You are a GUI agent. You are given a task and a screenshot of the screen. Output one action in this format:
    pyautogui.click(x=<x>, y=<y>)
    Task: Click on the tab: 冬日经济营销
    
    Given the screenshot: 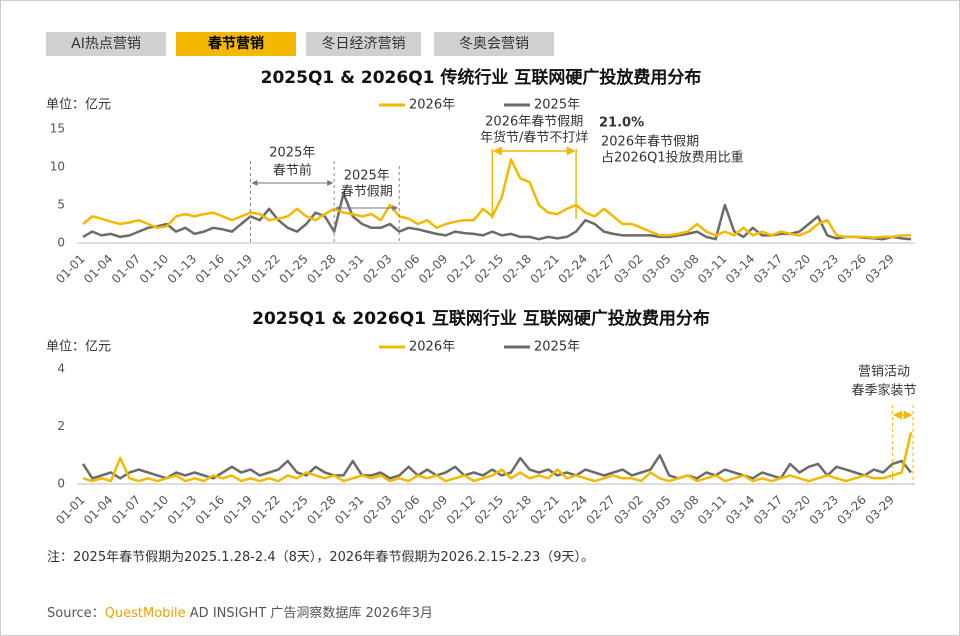 What is the action you would take?
    pyautogui.click(x=363, y=44)
    